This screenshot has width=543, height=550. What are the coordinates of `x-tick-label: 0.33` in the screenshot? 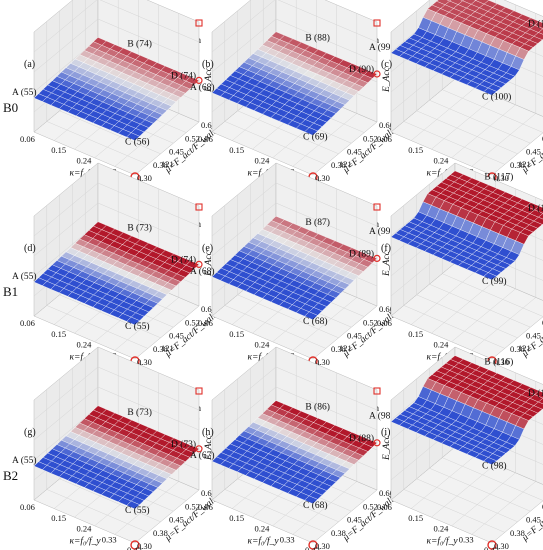 It's located at (287, 539).